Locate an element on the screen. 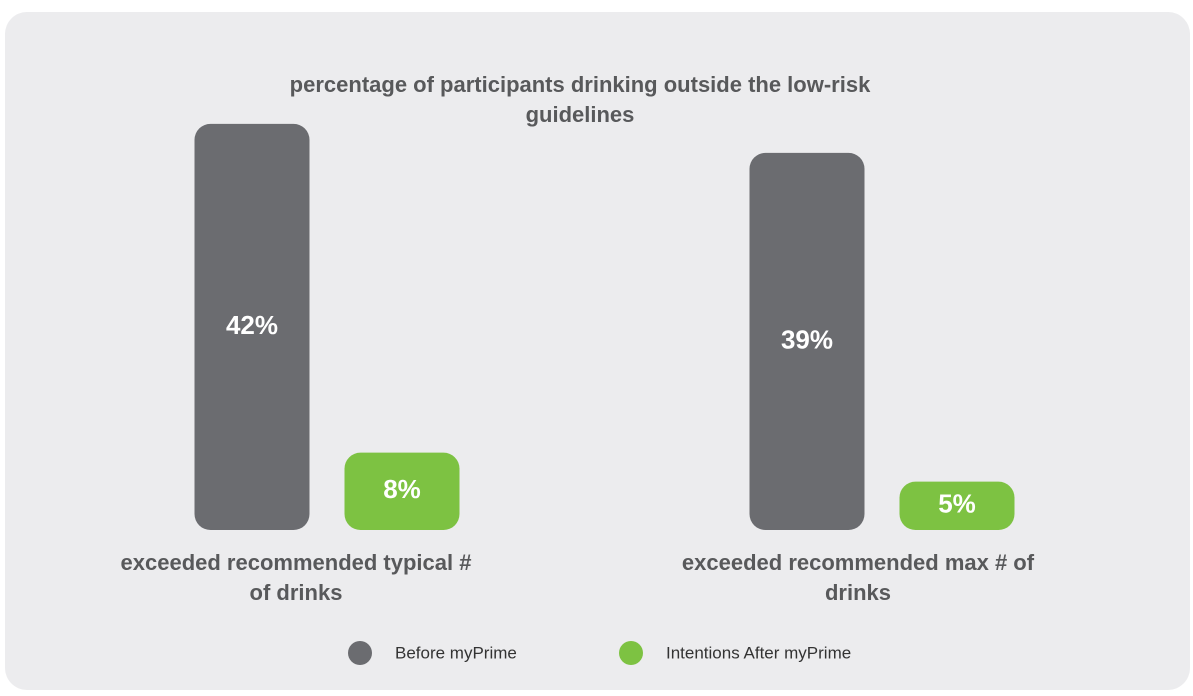  category-label: exceeded recommended max # of drinks is located at coordinates (858, 577).